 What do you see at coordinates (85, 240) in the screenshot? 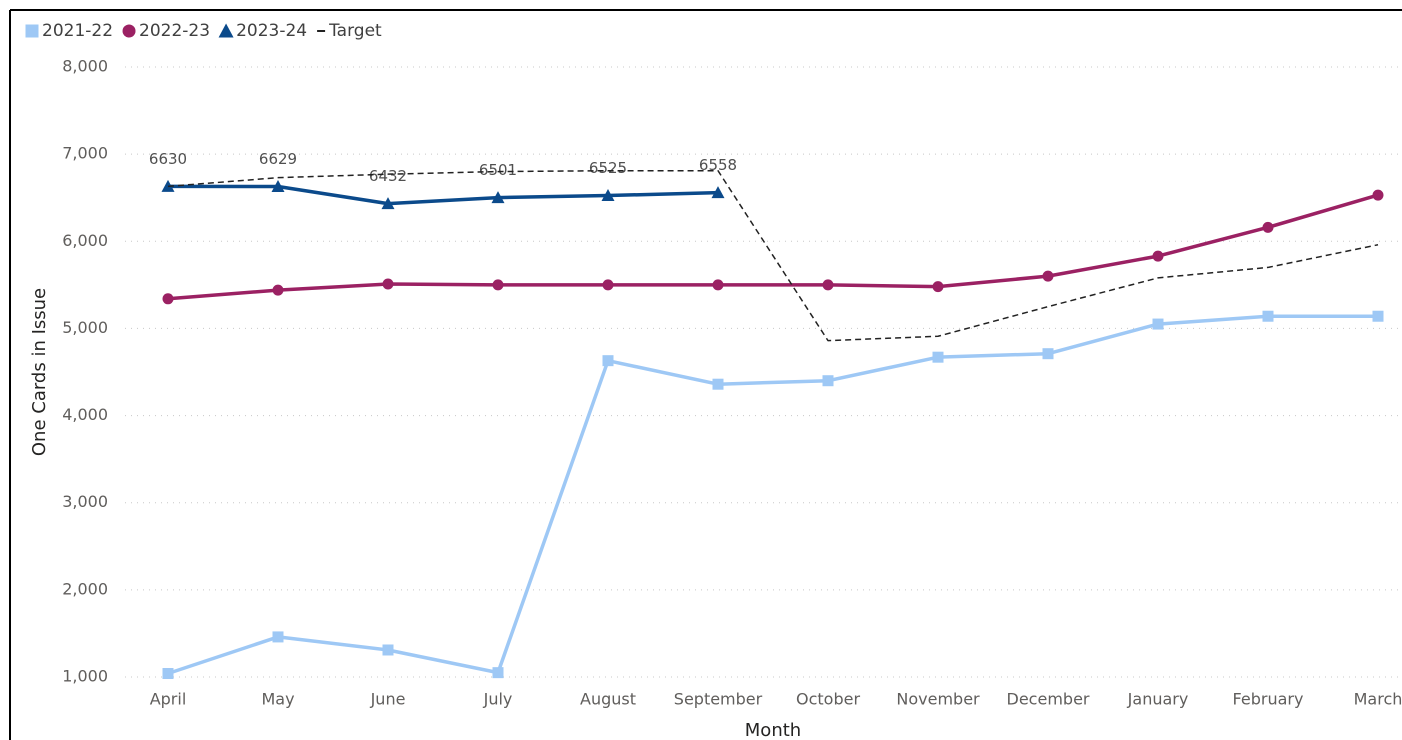
I see `y-tick-label: 6,000` at bounding box center [85, 240].